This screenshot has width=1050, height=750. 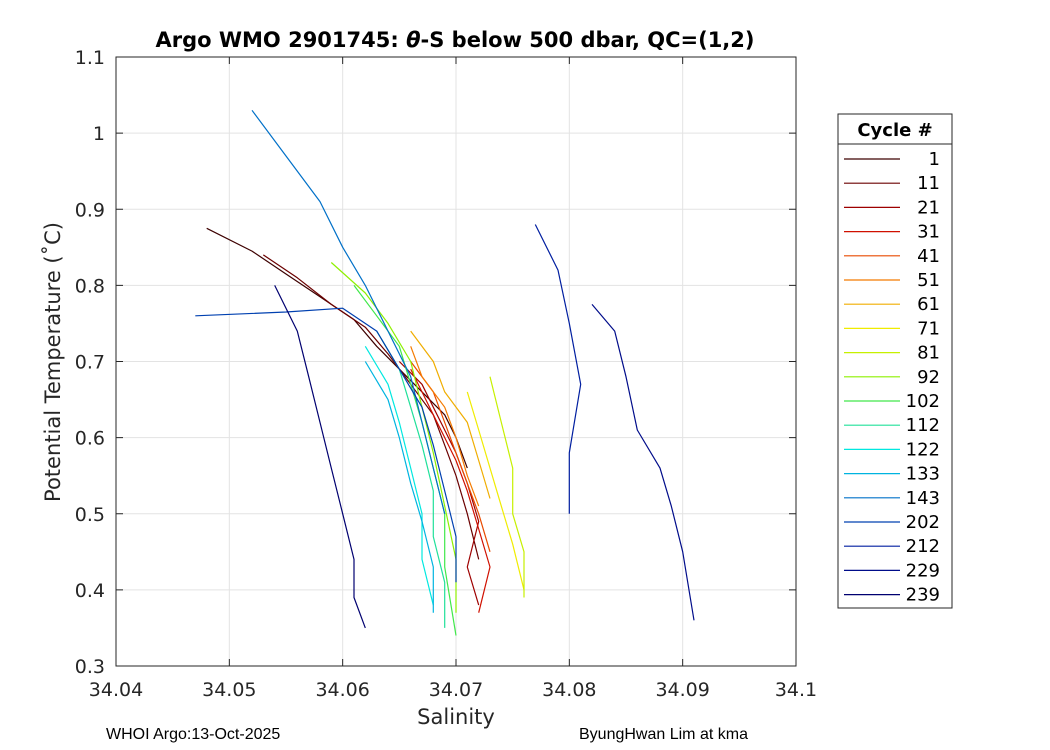 What do you see at coordinates (99, 134) in the screenshot?
I see `y-tick-label: 1` at bounding box center [99, 134].